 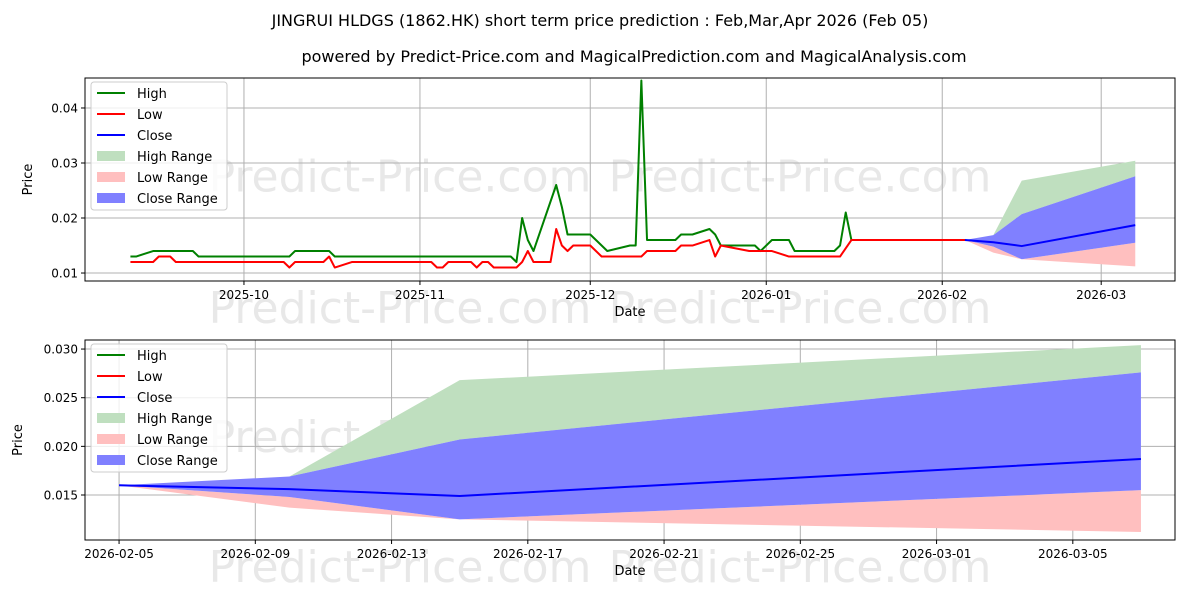 What do you see at coordinates (61, 350) in the screenshot?
I see `y-tick-label: 0.030` at bounding box center [61, 350].